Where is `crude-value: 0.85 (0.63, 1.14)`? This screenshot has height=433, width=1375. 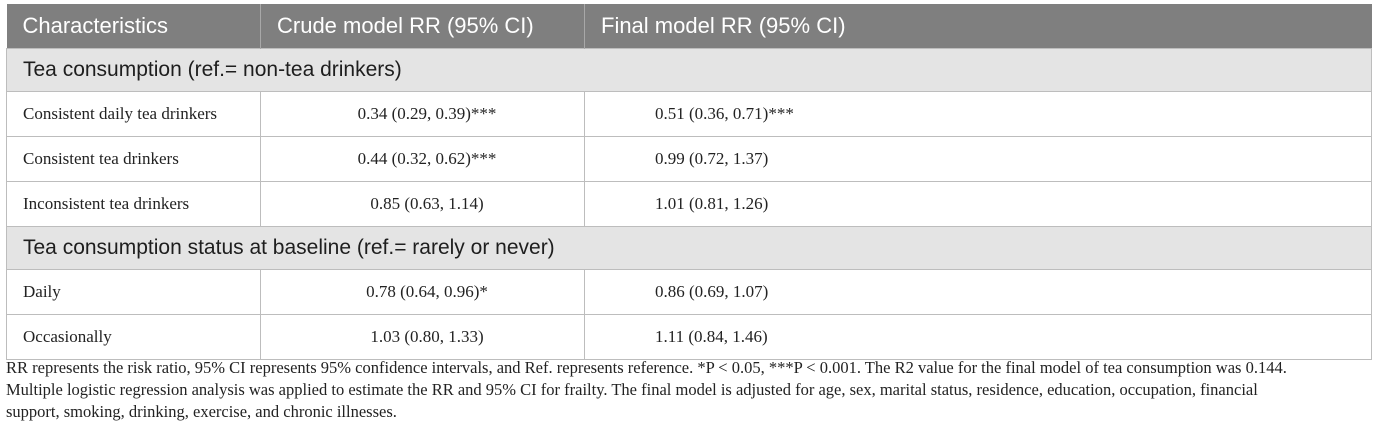
crude-value: 0.85 (0.63, 1.14) is located at coordinates (422, 204).